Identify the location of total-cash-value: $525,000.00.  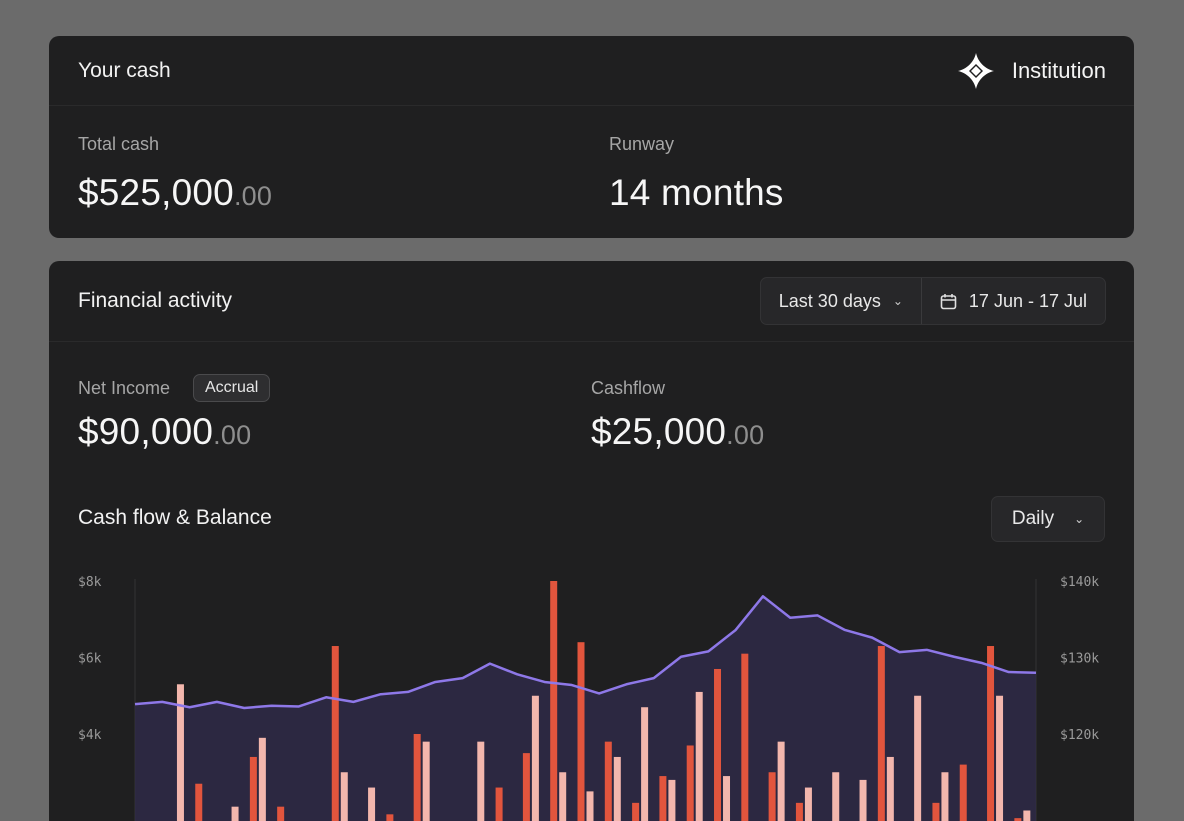
(175, 193).